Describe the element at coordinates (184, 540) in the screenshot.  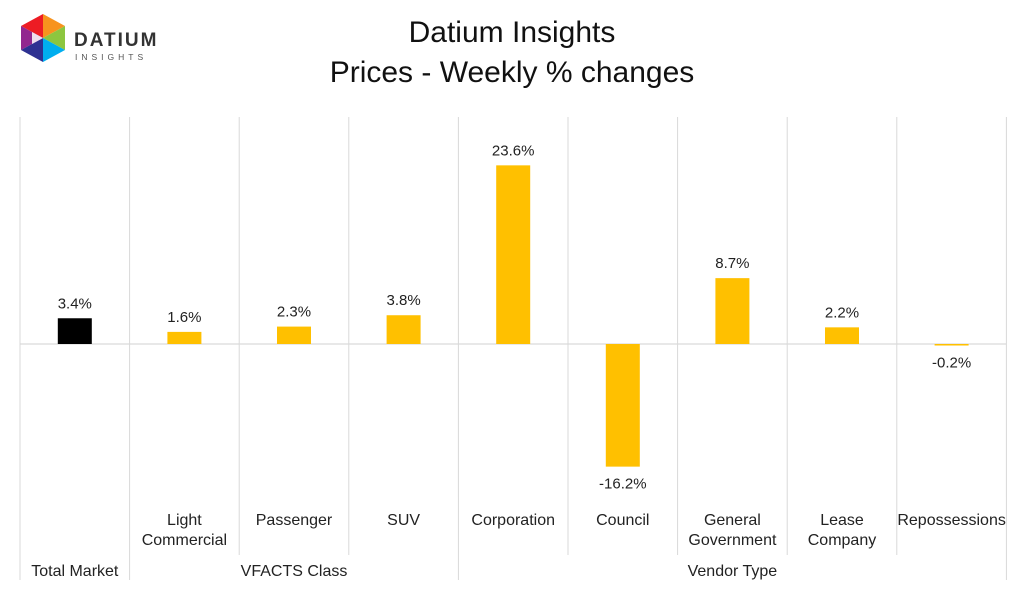
I see `category-label-1: Commercial` at that location.